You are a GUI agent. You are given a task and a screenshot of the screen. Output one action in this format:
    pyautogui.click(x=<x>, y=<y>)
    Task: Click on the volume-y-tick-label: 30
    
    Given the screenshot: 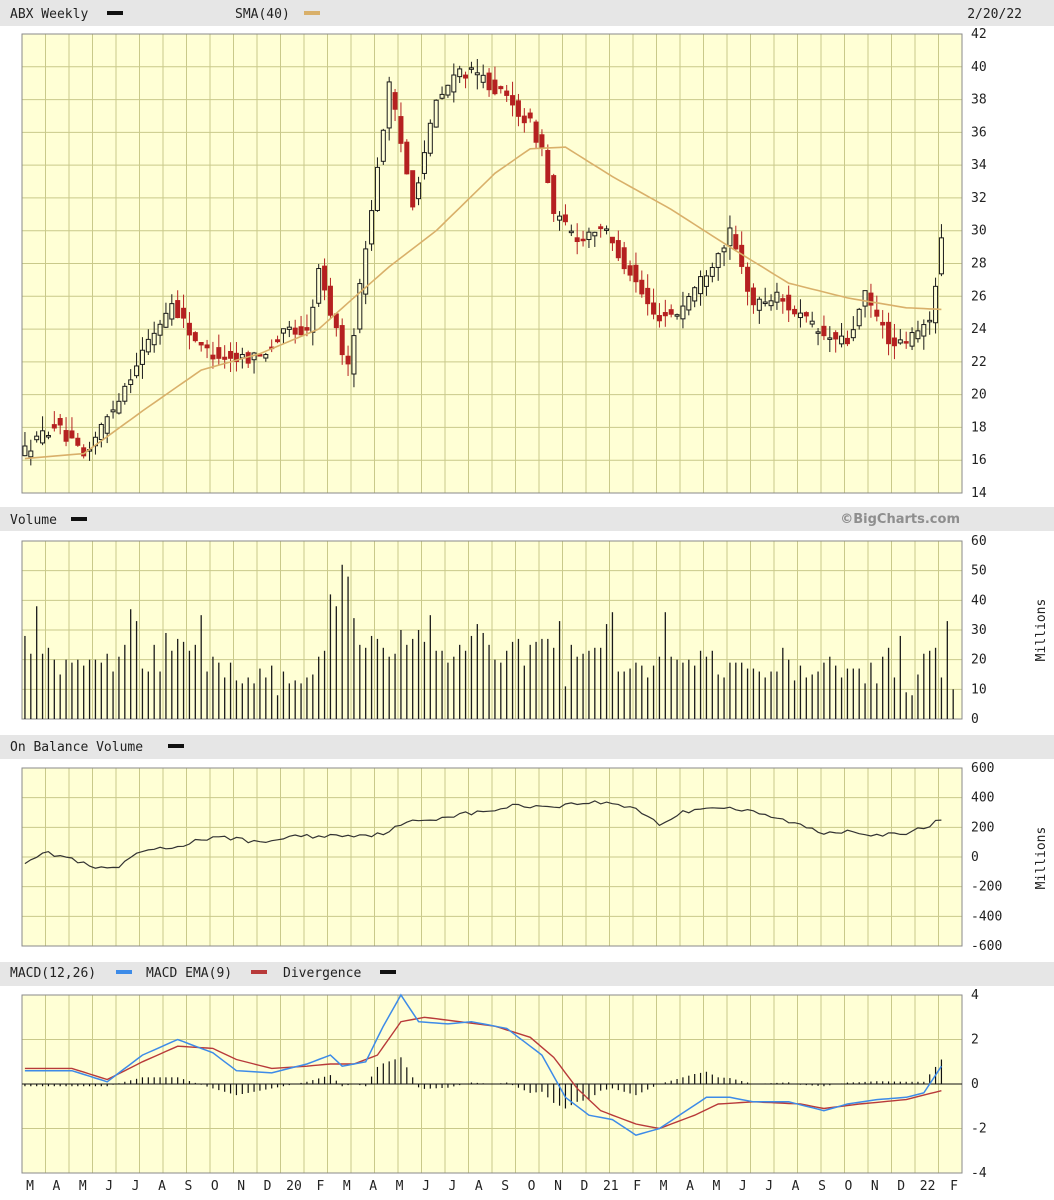 What is the action you would take?
    pyautogui.click(x=979, y=630)
    